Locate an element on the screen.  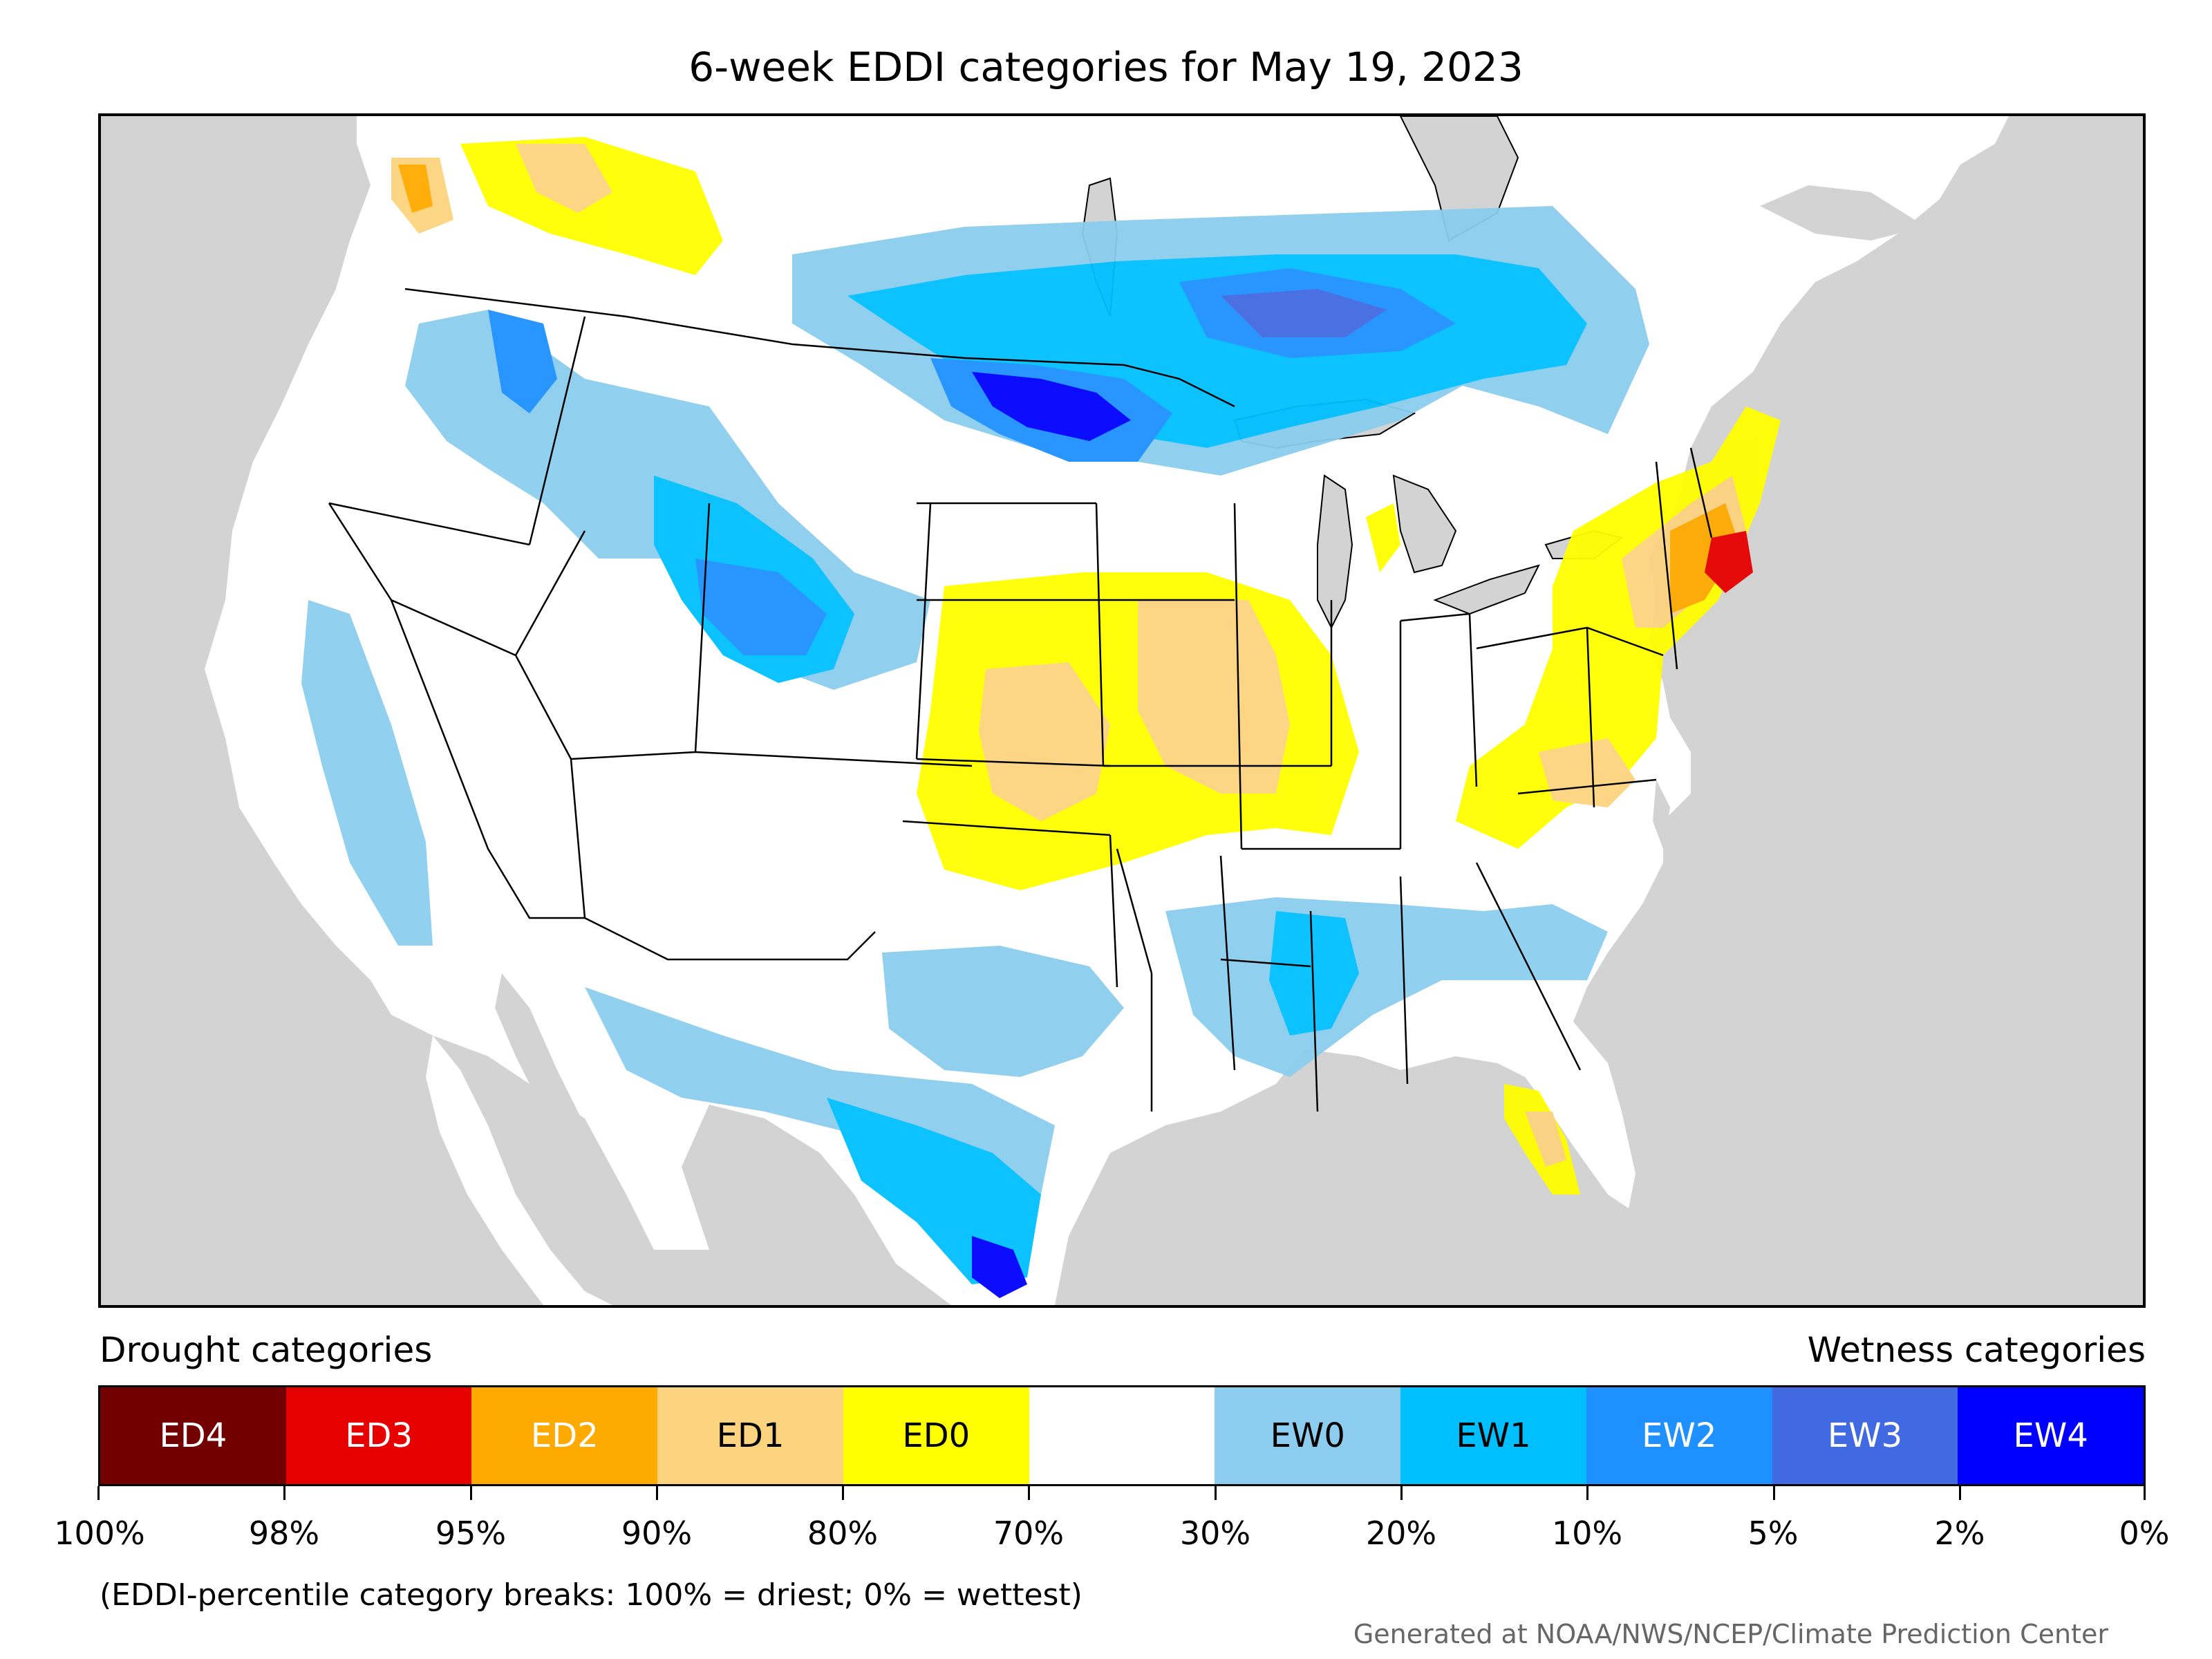
ed2-new-england is located at coordinates (1704, 558).